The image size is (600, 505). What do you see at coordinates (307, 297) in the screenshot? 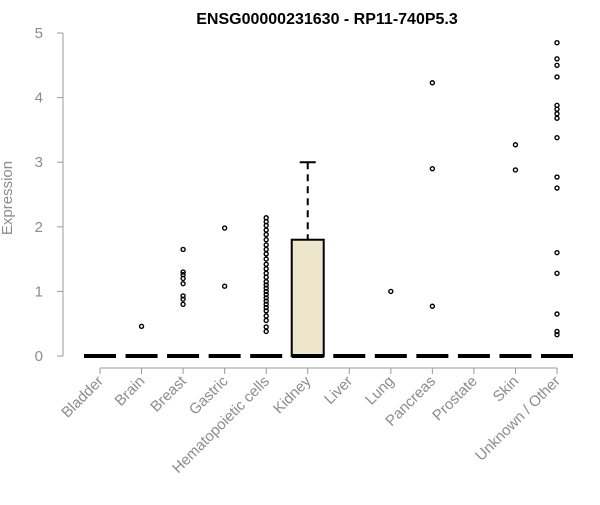
I see `box-body` at bounding box center [307, 297].